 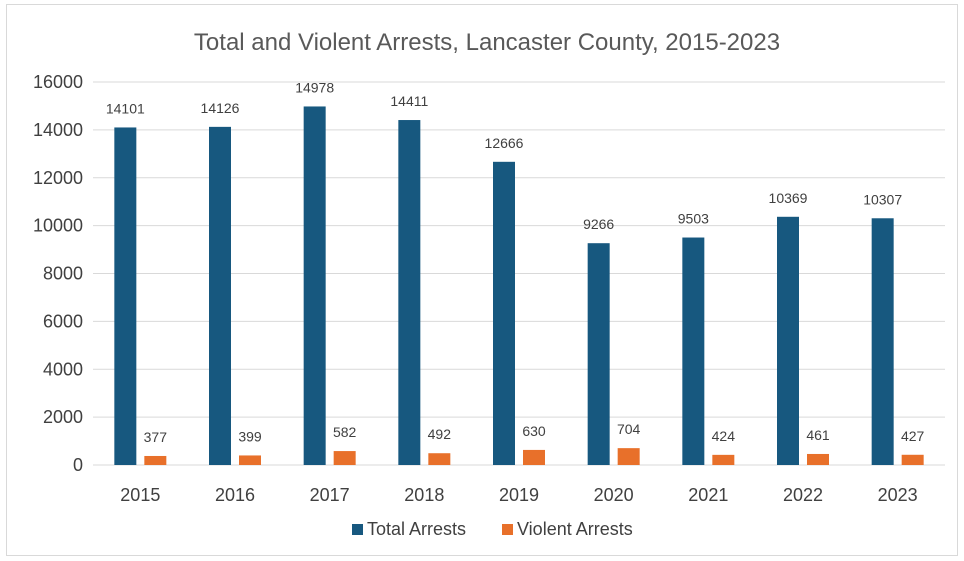 What do you see at coordinates (78, 465) in the screenshot?
I see `y-tick-label: 0` at bounding box center [78, 465].